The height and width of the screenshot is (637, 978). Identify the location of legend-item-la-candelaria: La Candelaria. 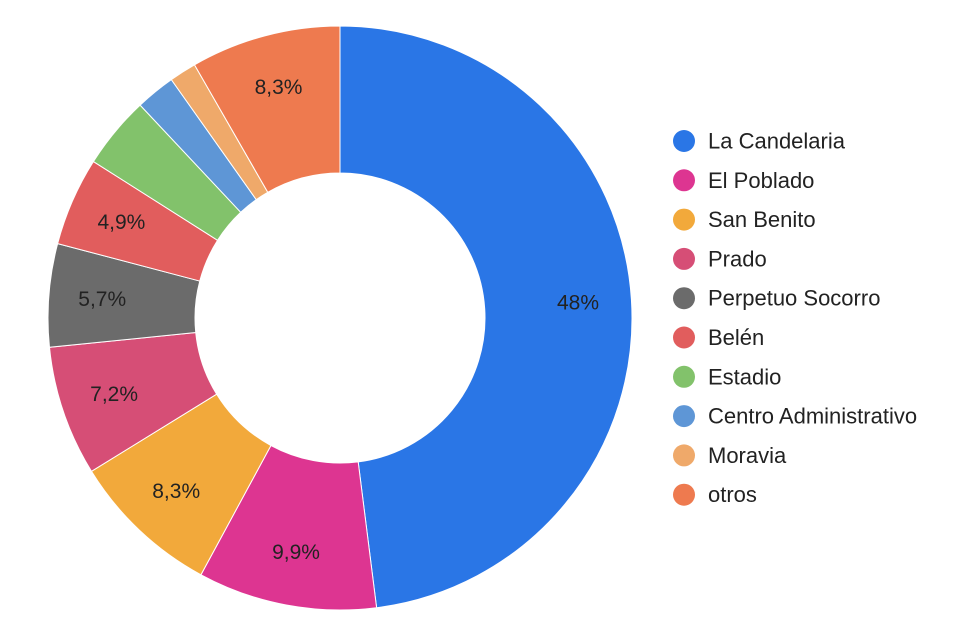
(759, 141).